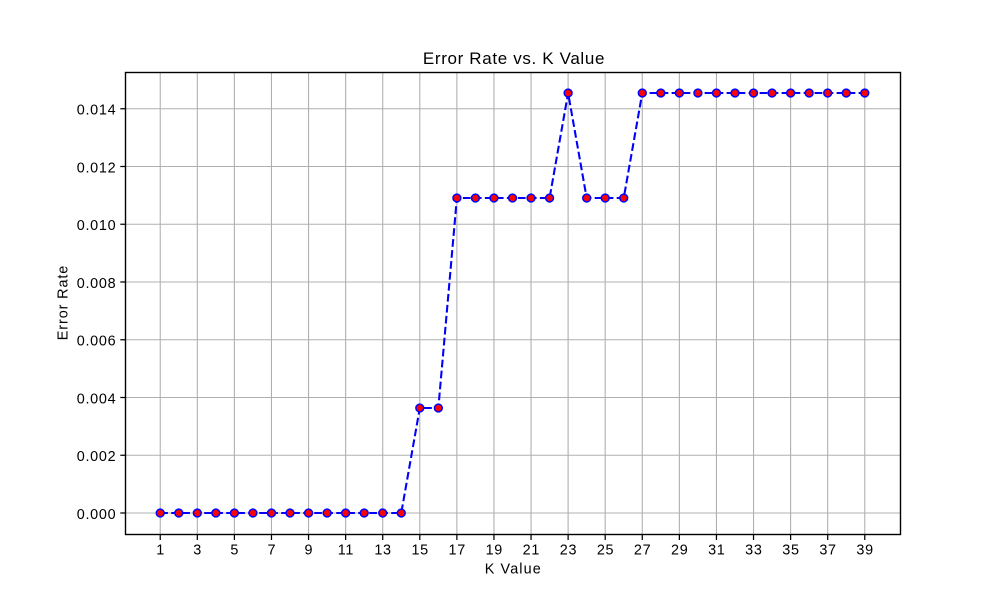 The width and height of the screenshot is (1000, 600). What do you see at coordinates (790, 551) in the screenshot?
I see `svg-text: 35` at bounding box center [790, 551].